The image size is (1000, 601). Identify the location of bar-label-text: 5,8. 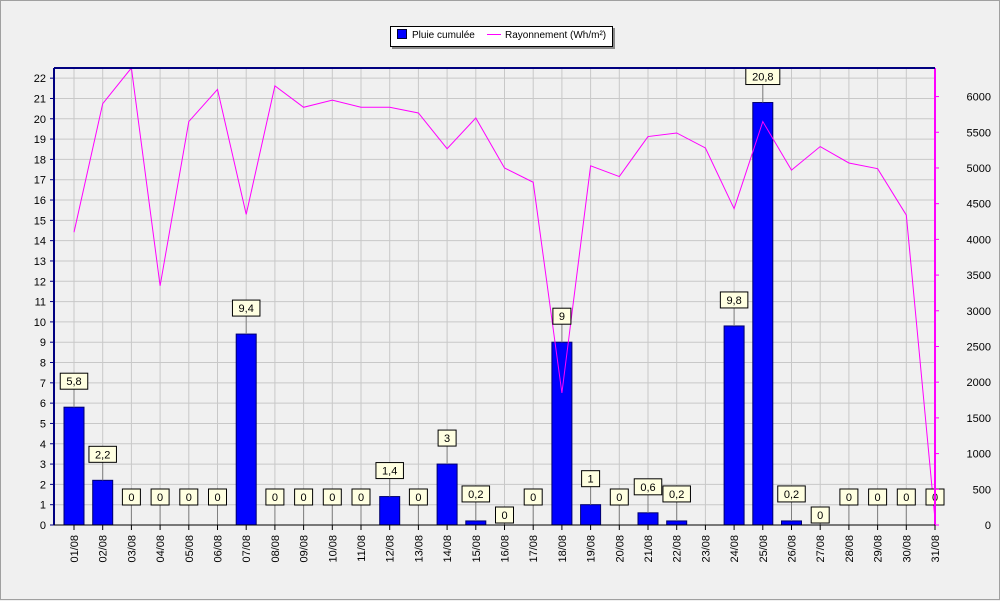
(73, 382).